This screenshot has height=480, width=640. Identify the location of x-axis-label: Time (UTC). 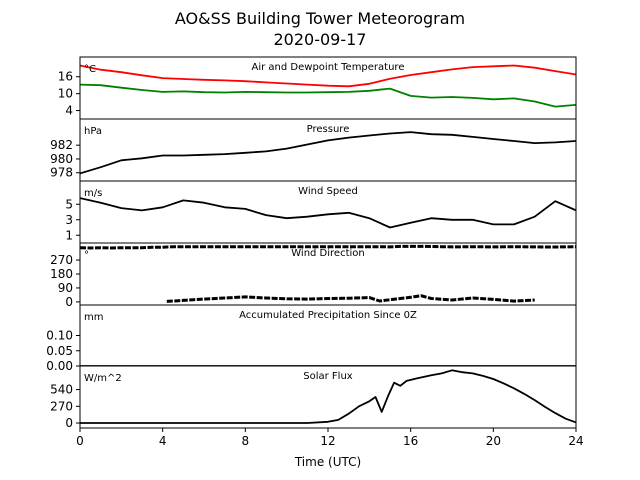
(327, 462).